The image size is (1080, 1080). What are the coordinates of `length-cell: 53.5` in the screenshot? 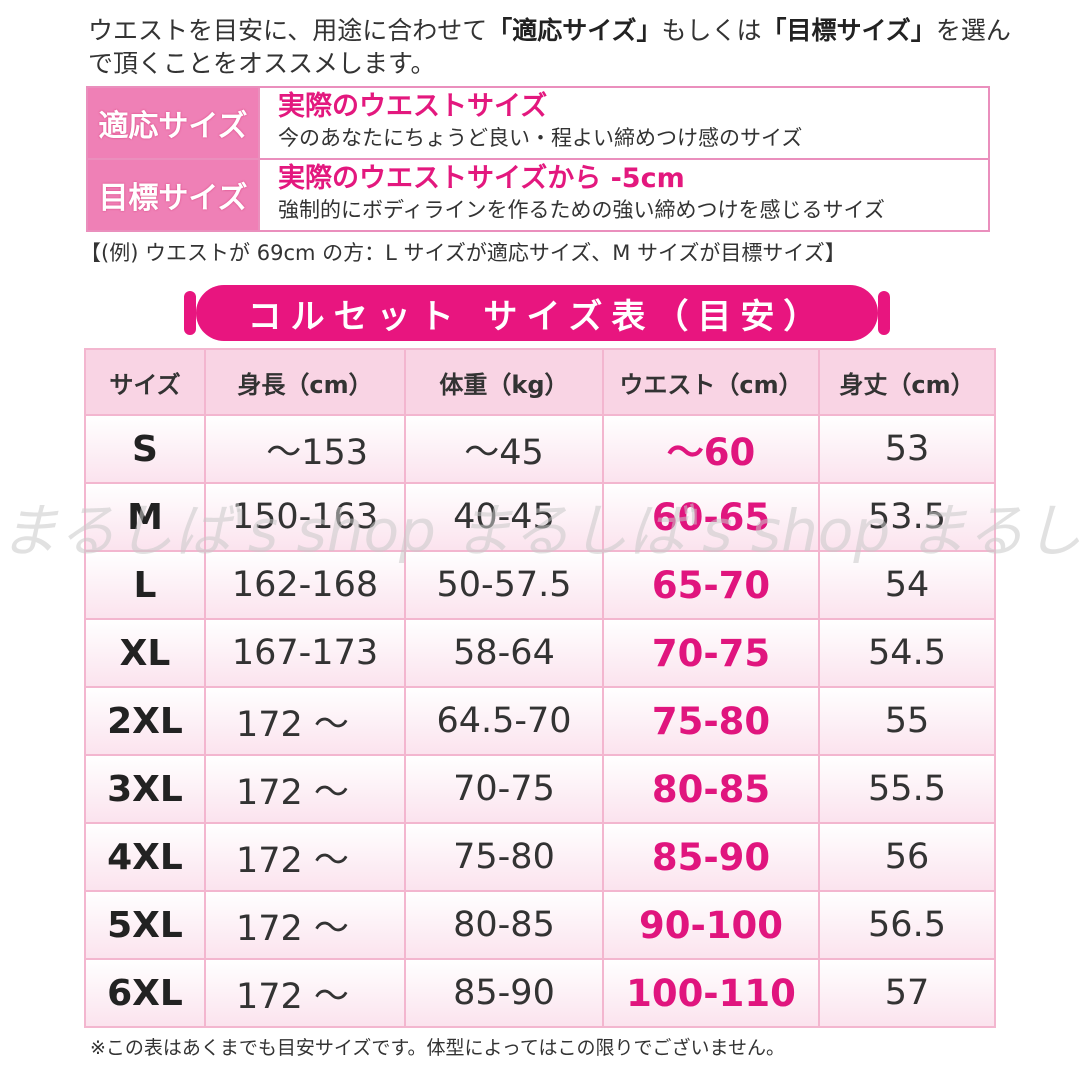 It's located at (907, 517).